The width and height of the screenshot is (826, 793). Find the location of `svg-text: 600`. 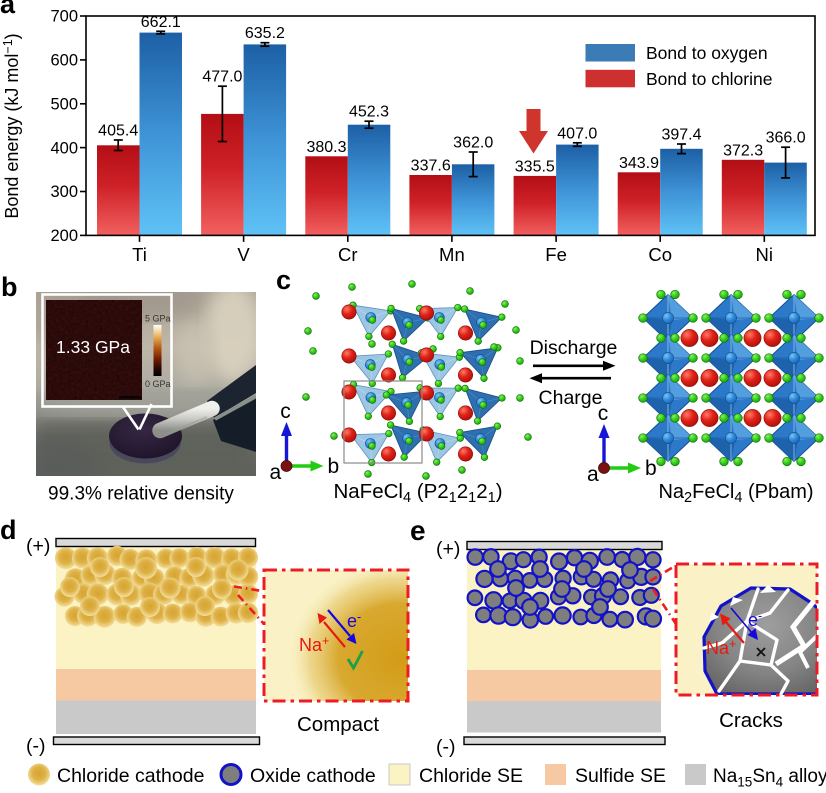

svg-text: 600 is located at coordinates (64, 61).